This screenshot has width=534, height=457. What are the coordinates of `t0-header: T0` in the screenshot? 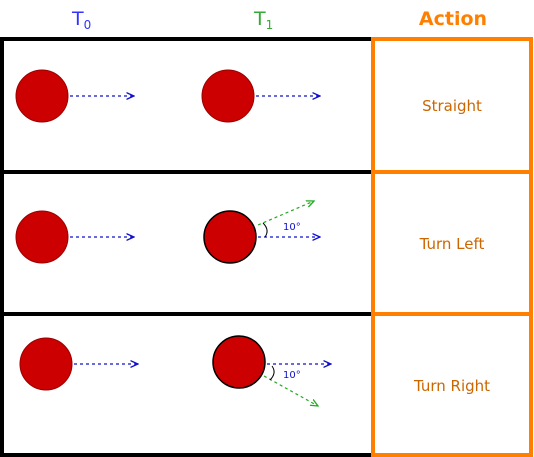 It's located at (81, 20).